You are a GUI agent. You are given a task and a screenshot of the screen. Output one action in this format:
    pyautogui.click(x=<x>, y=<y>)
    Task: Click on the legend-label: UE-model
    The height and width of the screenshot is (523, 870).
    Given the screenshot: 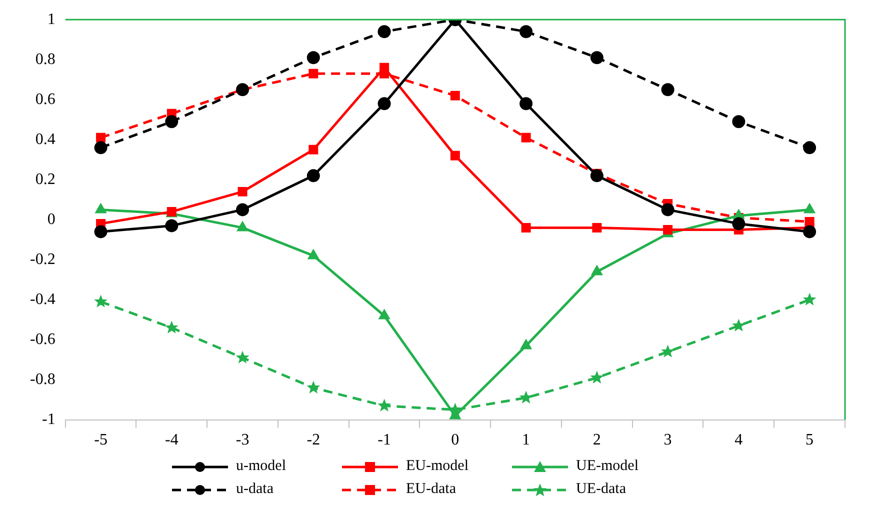 What is the action you would take?
    pyautogui.click(x=607, y=466)
    